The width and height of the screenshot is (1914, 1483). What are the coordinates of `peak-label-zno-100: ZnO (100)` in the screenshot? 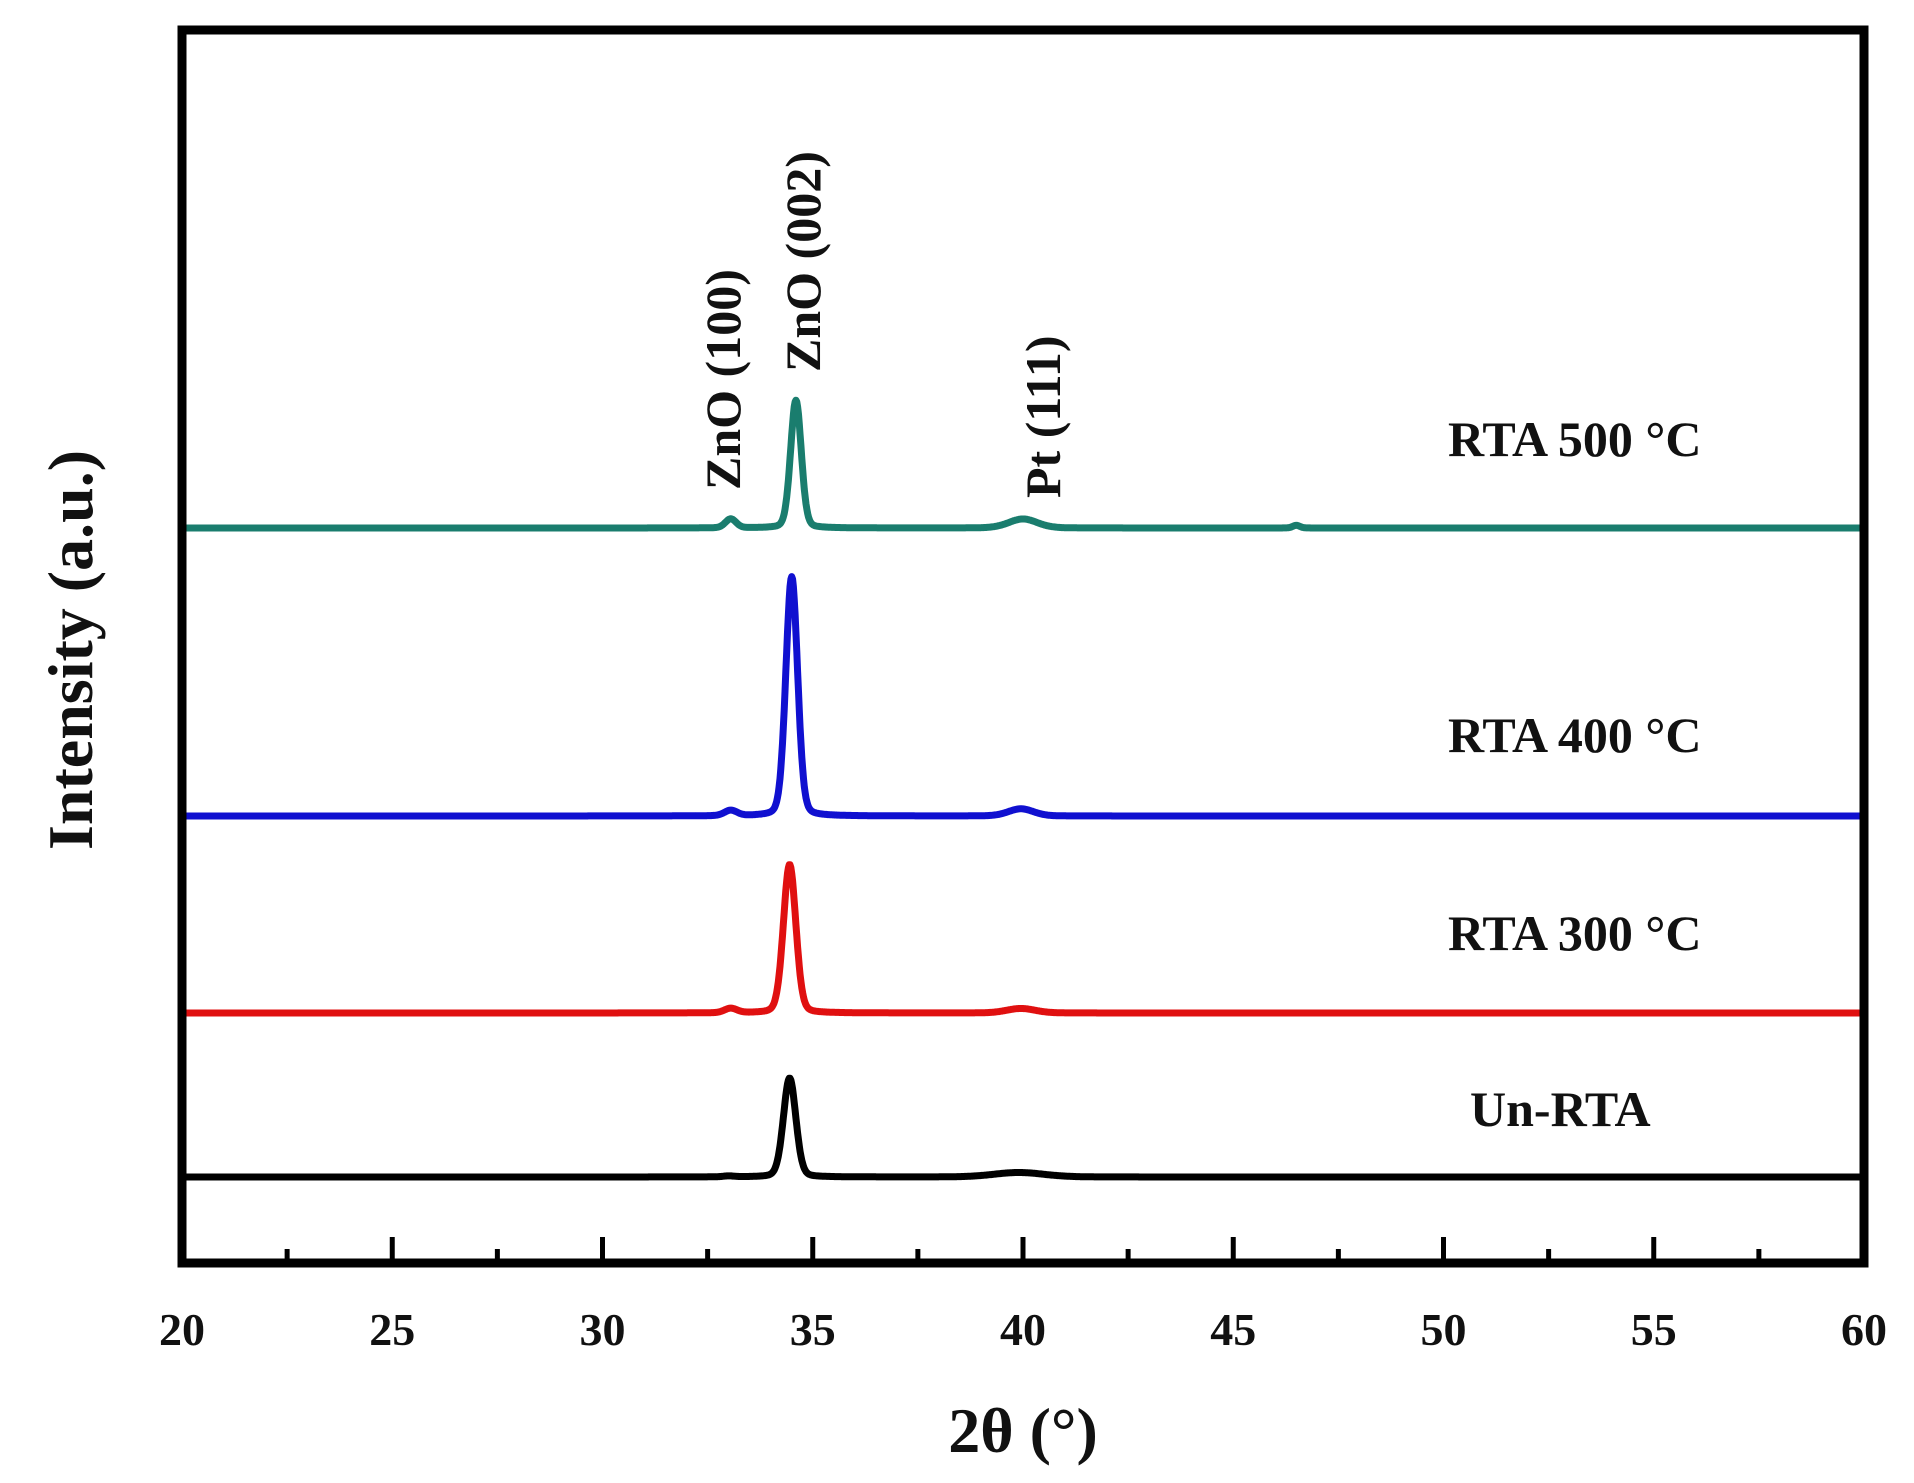 It's located at (723, 379).